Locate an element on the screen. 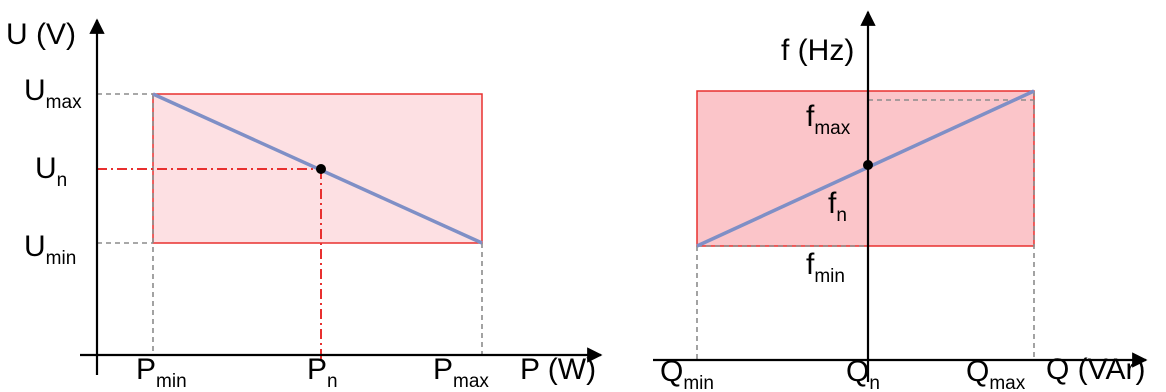 This screenshot has height=392, width=1166. u-max-label: Umax is located at coordinates (53, 93).